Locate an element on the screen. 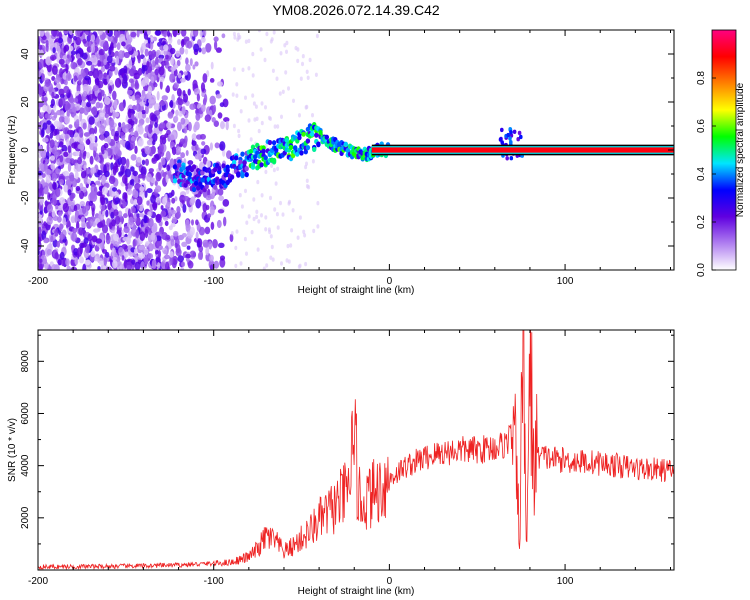 This screenshot has width=750, height=600. x-tick-label: -100 is located at coordinates (214, 581).